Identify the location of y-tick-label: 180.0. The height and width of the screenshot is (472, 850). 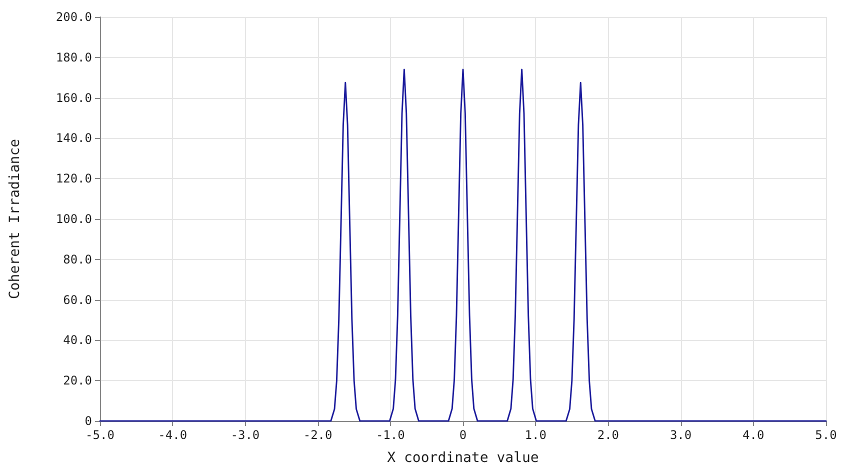
(74, 57).